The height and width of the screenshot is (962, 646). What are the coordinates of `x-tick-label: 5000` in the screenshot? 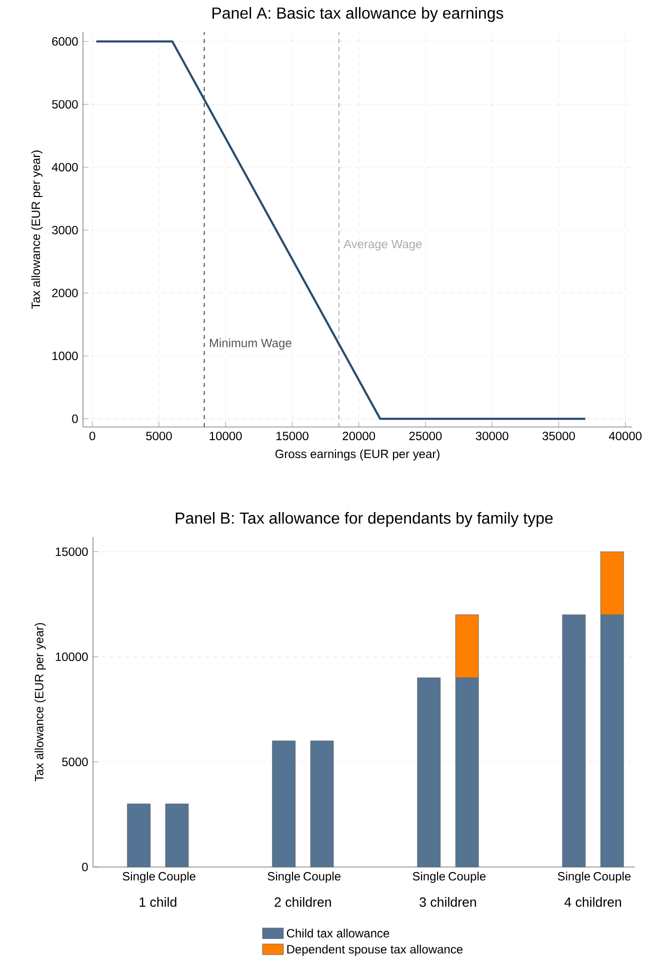 It's located at (159, 436).